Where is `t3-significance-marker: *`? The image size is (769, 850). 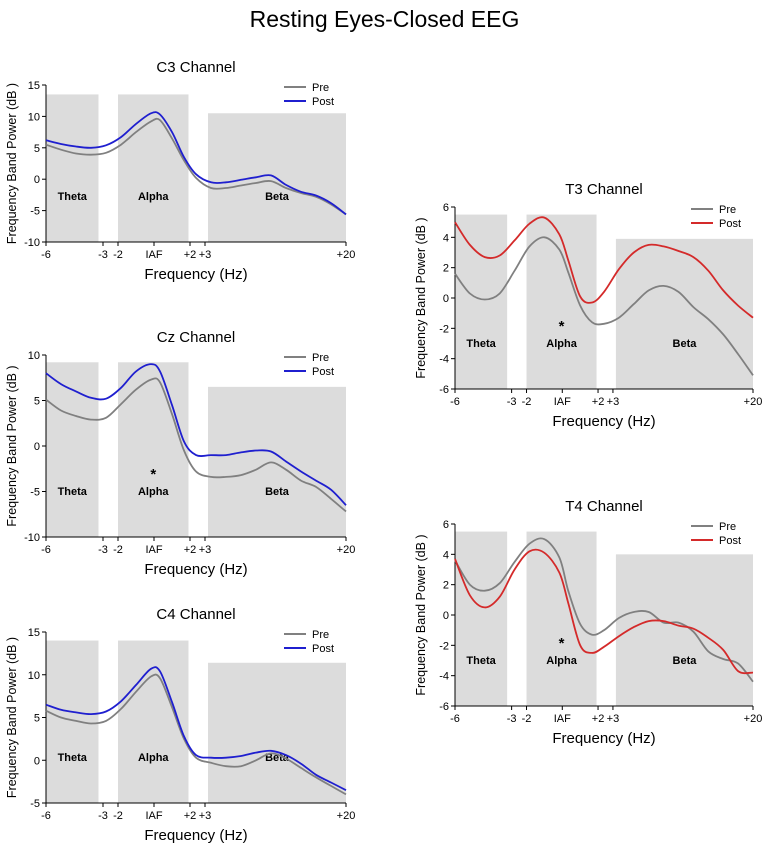
t3-significance-marker: * is located at coordinates (562, 326).